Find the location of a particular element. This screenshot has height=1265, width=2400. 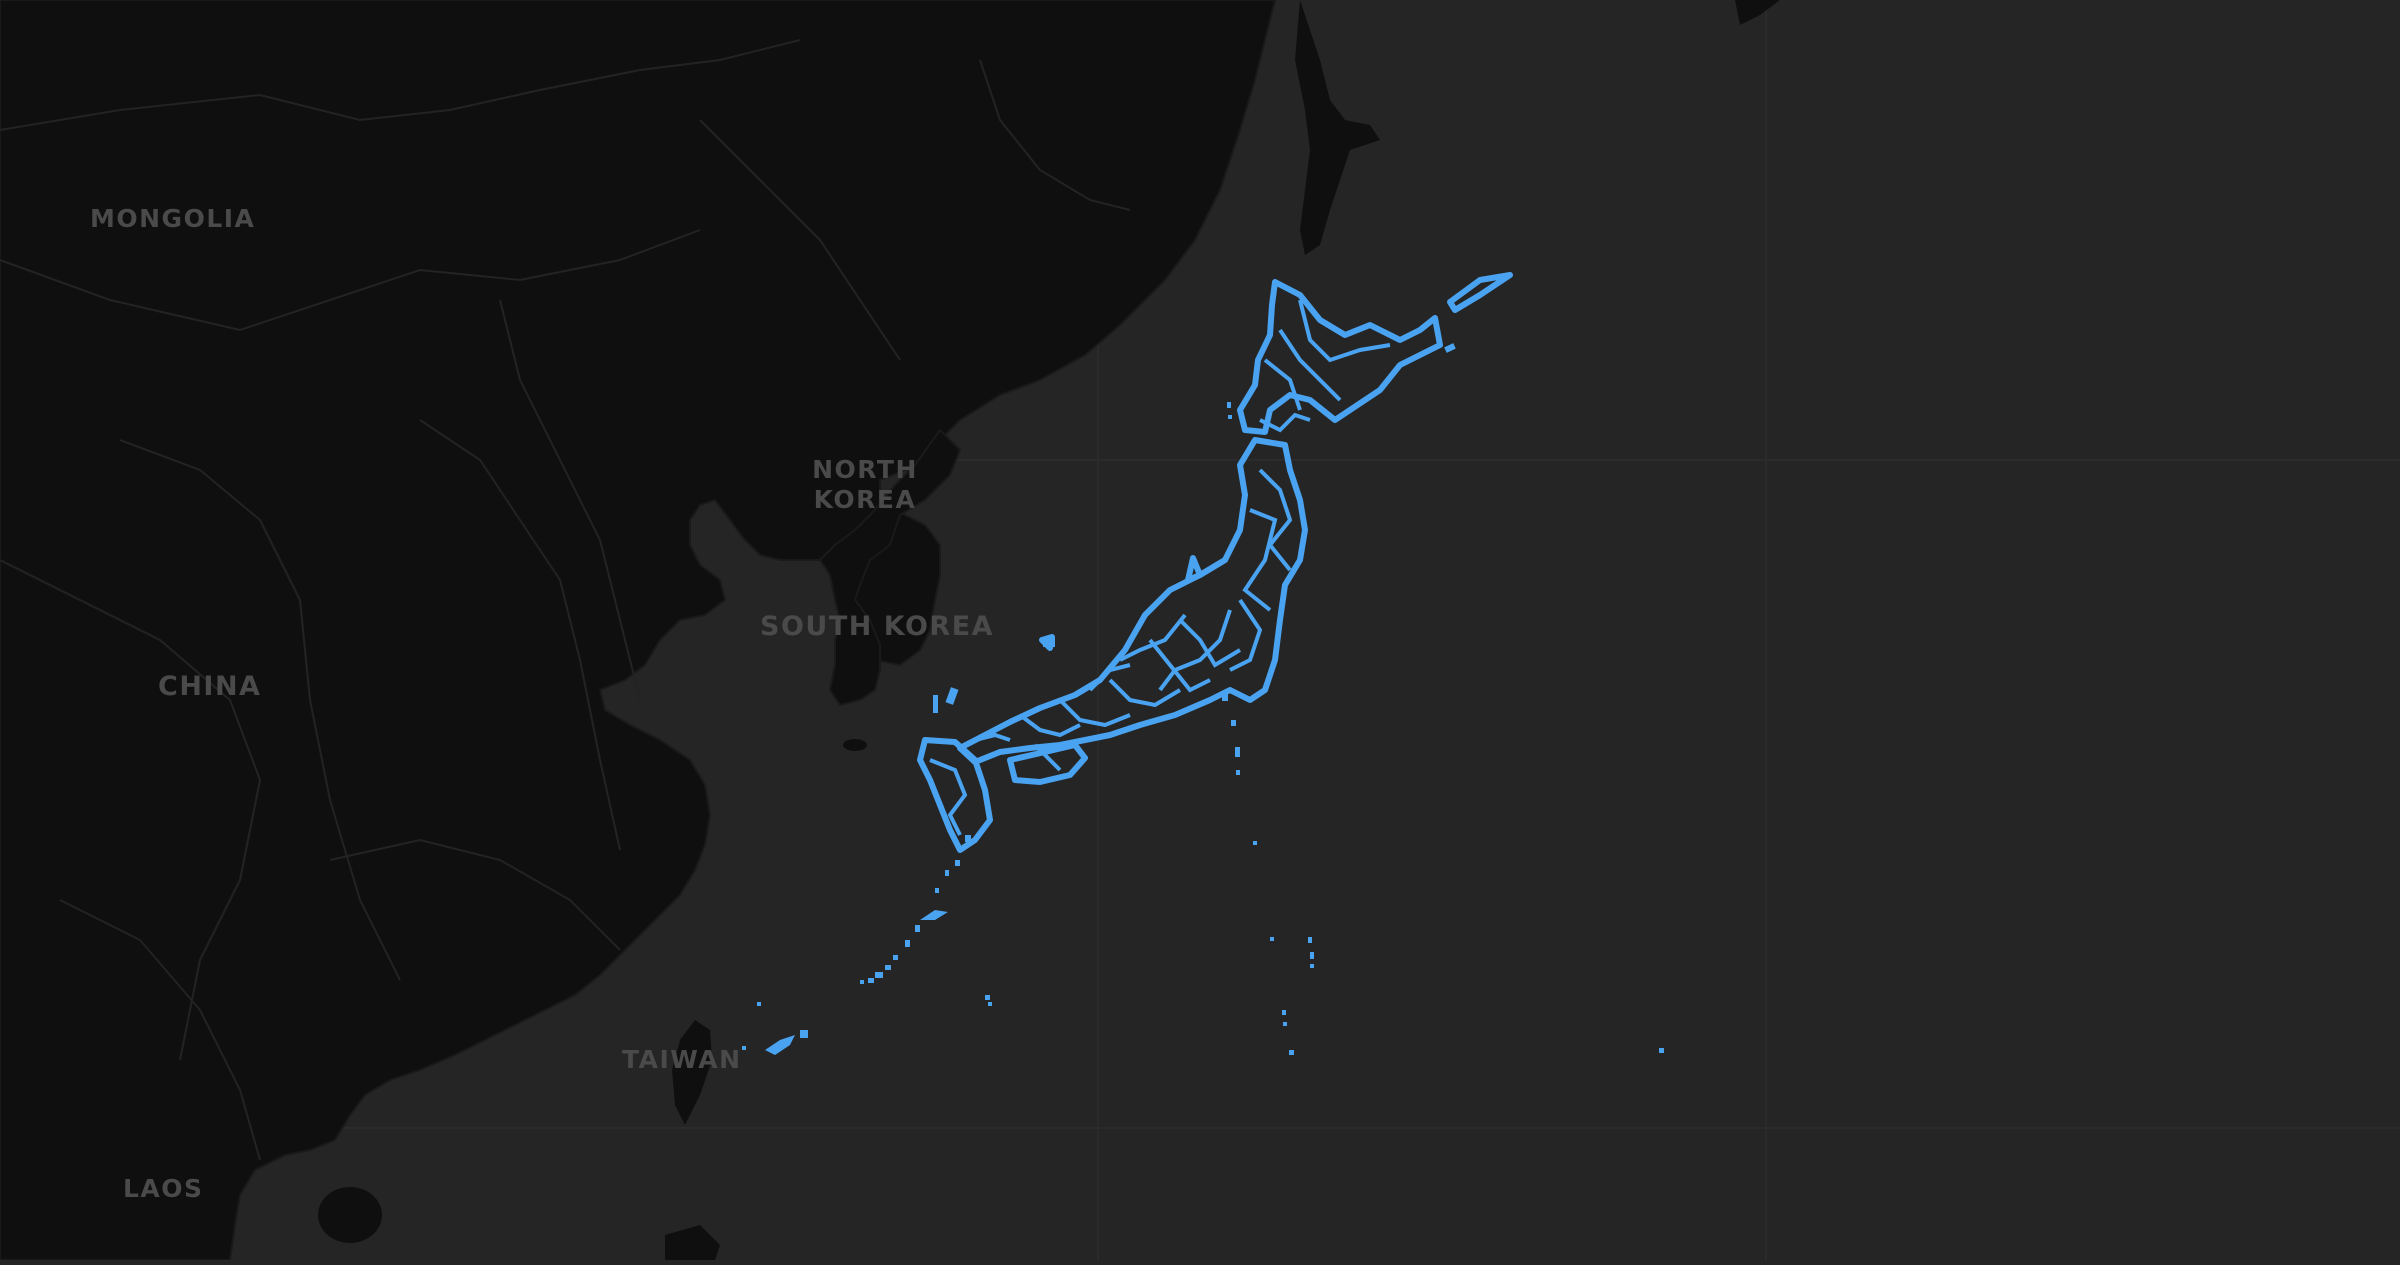

japan-prefecture-mesh is located at coordinates (1160, 567).